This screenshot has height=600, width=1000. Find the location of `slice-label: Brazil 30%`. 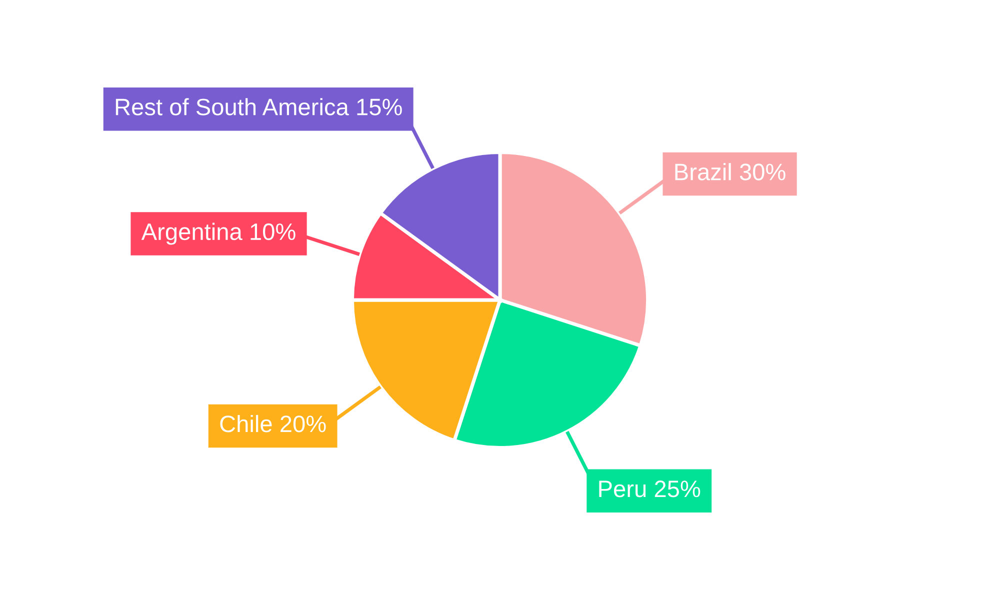

slice-label: Brazil 30% is located at coordinates (730, 171).